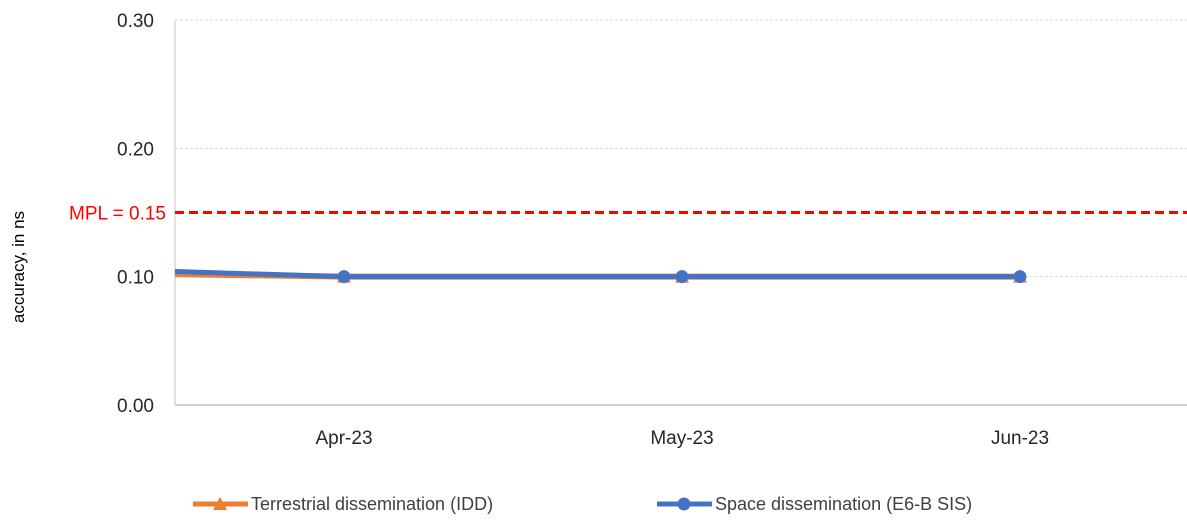 This screenshot has height=524, width=1187. Describe the element at coordinates (681, 438) in the screenshot. I see `x-tick-label: May-23` at that location.